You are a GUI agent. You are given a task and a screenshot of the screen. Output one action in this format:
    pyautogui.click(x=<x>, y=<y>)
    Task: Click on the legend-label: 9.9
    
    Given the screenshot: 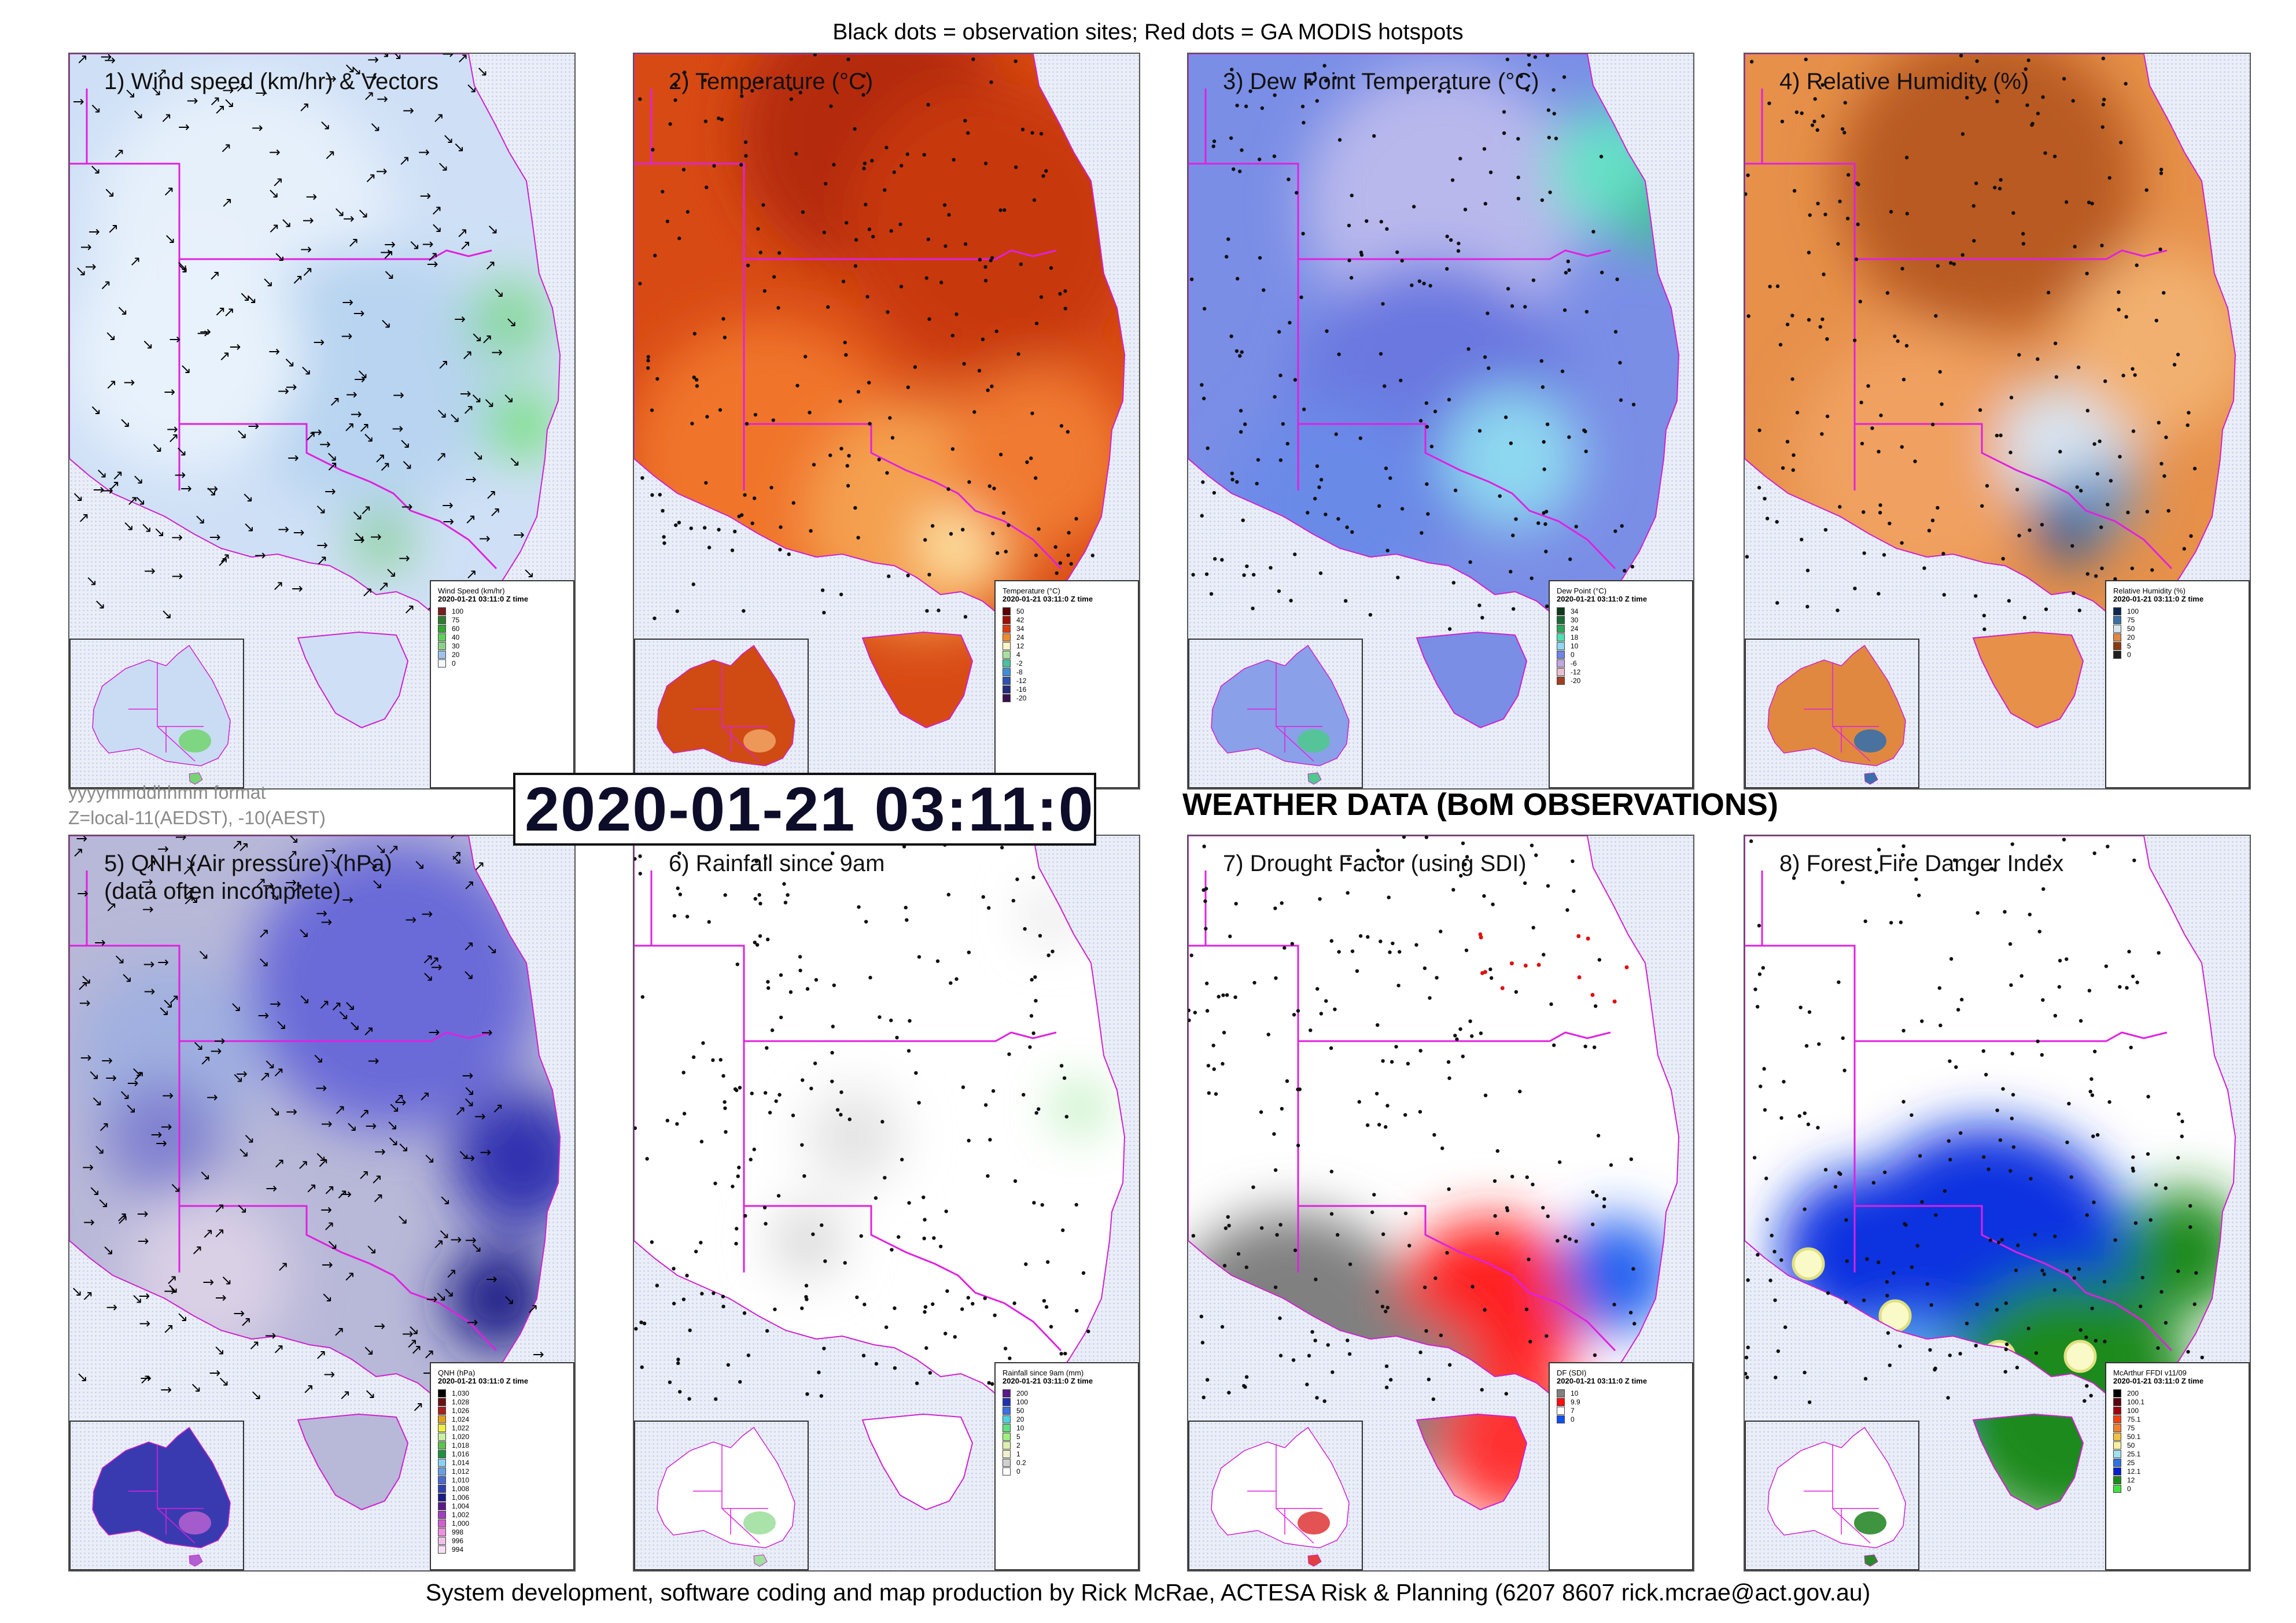 What is the action you would take?
    pyautogui.click(x=1575, y=1402)
    